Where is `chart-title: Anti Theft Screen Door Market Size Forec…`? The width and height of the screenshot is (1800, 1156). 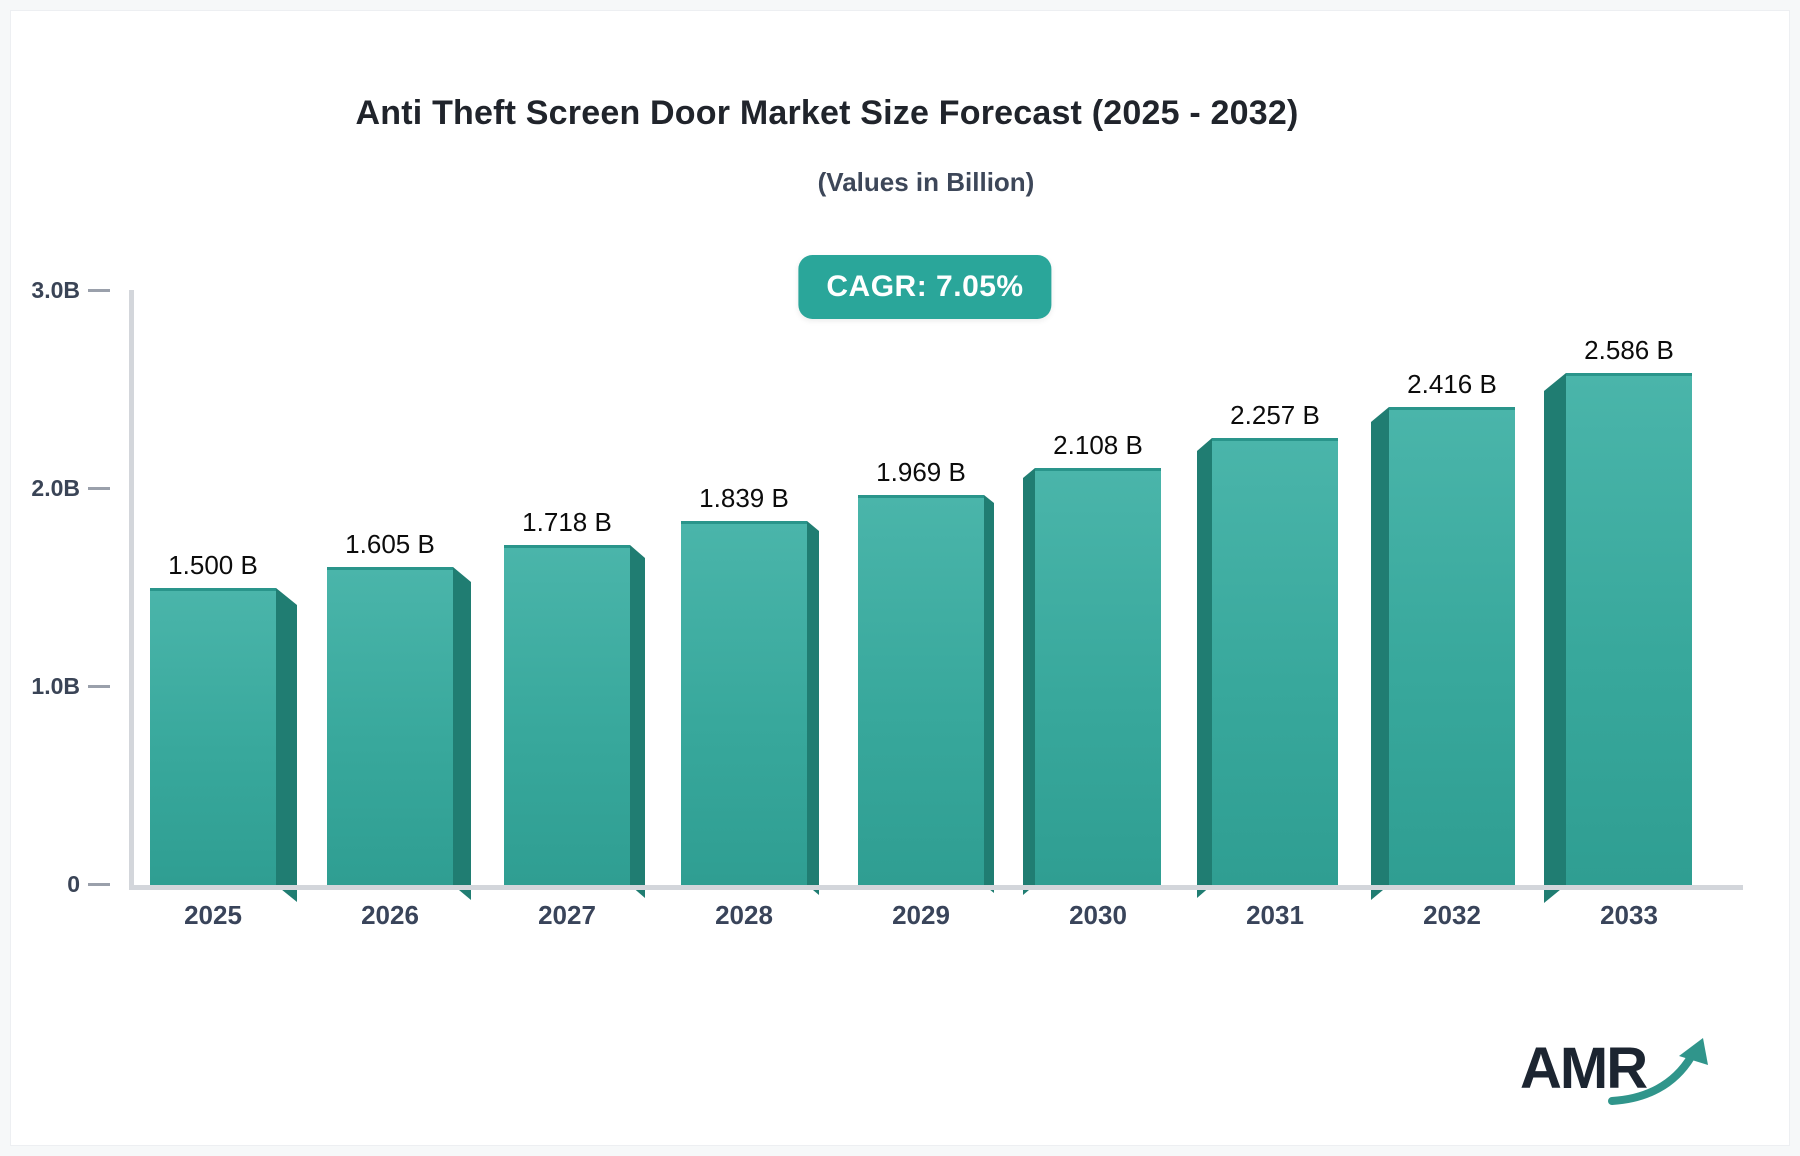 chart-title: Anti Theft Screen Door Market Size Forec… is located at coordinates (827, 113).